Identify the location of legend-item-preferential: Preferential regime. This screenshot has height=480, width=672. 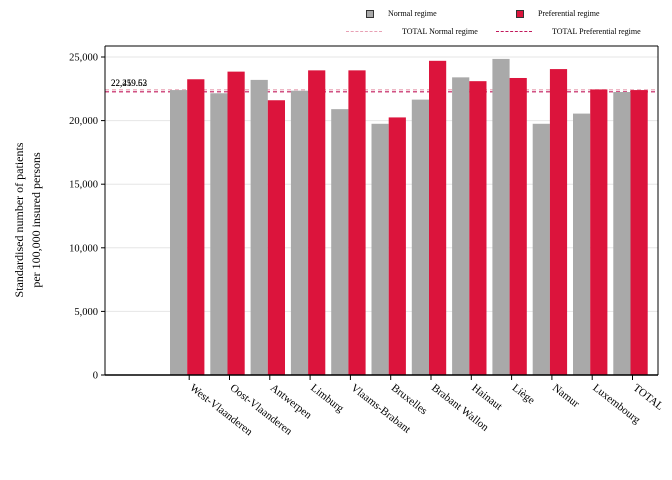
(558, 13).